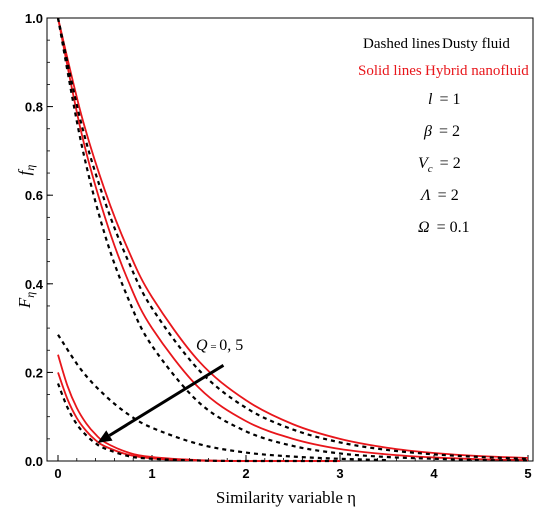 The image size is (550, 520). What do you see at coordinates (34, 18) in the screenshot?
I see `y-tick-label: 1.0` at bounding box center [34, 18].